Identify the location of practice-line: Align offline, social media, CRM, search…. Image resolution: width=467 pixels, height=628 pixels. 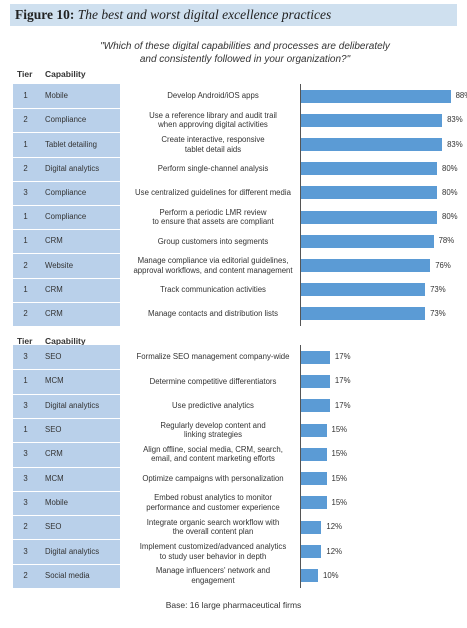
(213, 449).